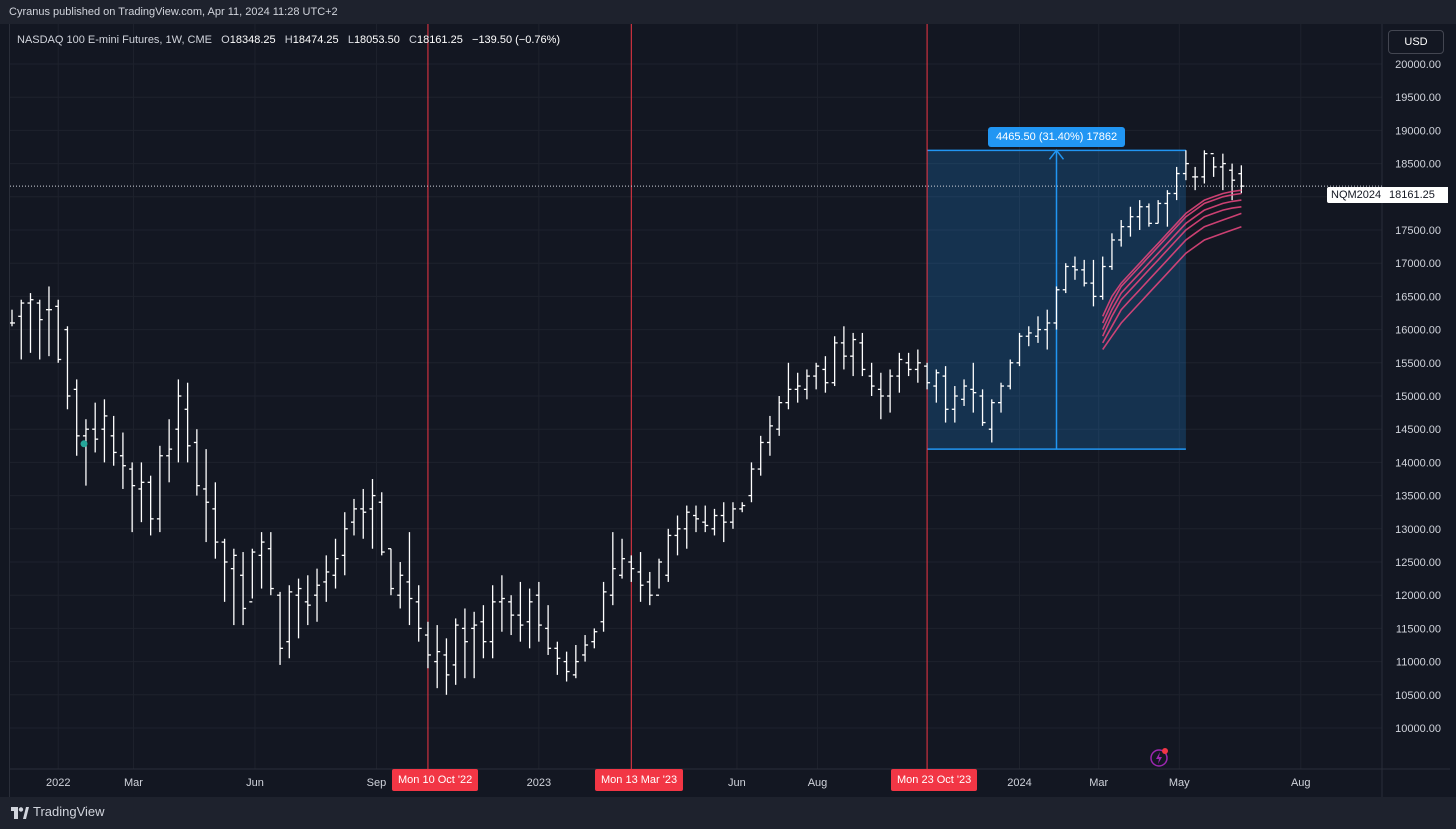 This screenshot has height=829, width=1456. What do you see at coordinates (225, 40) in the screenshot?
I see `open-label: O` at bounding box center [225, 40].